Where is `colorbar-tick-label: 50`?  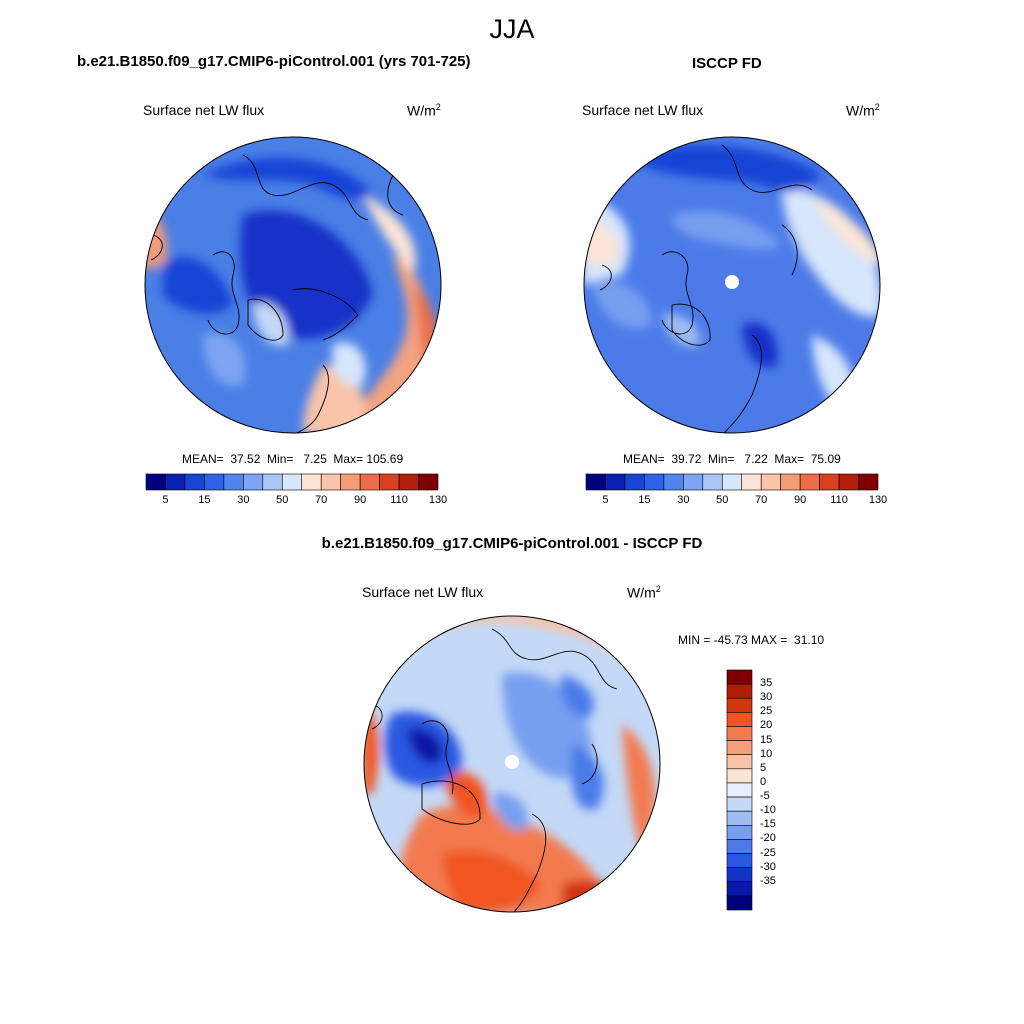 colorbar-tick-label: 50 is located at coordinates (722, 500).